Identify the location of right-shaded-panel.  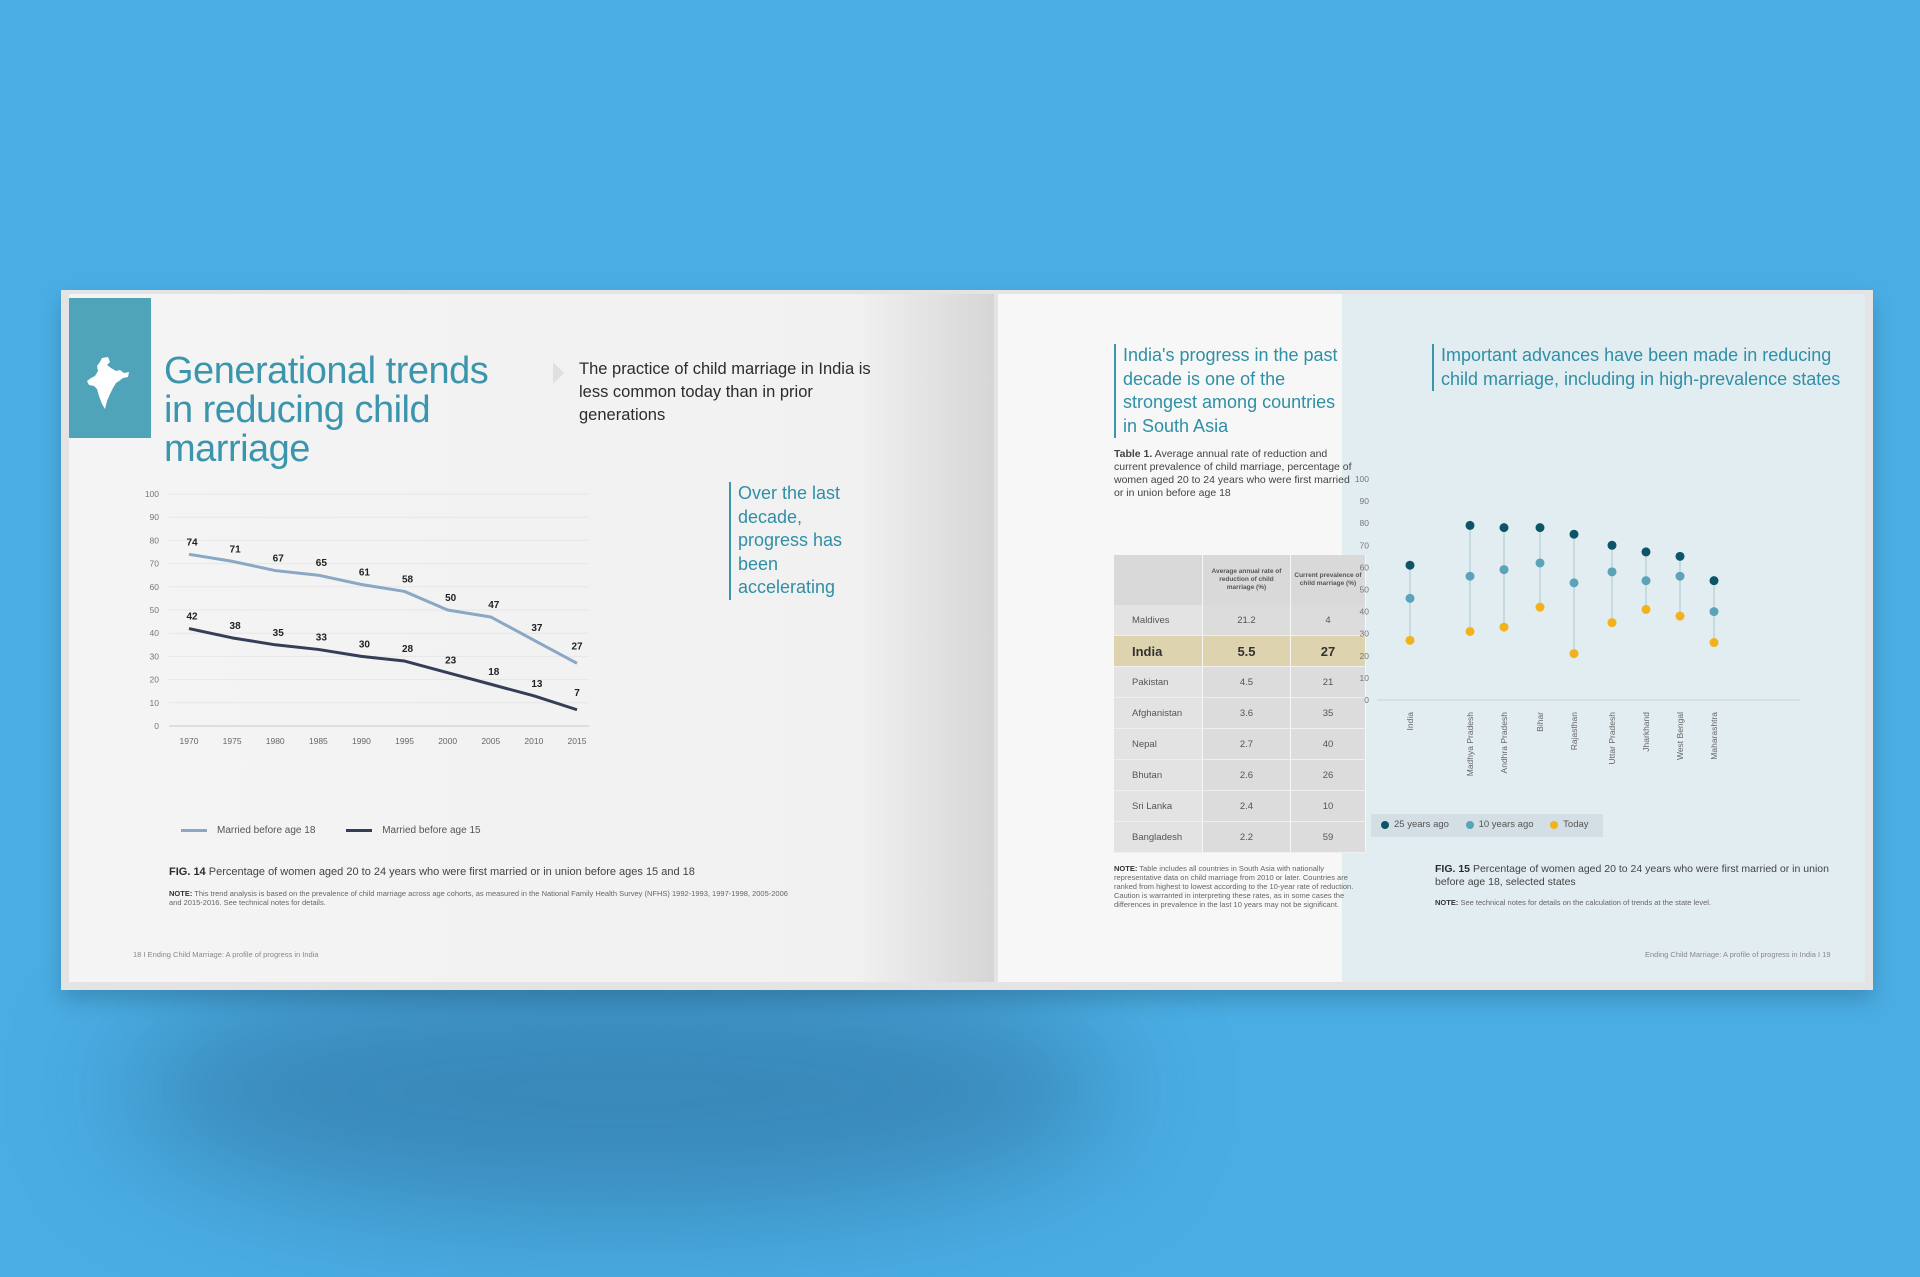
(1603, 638).